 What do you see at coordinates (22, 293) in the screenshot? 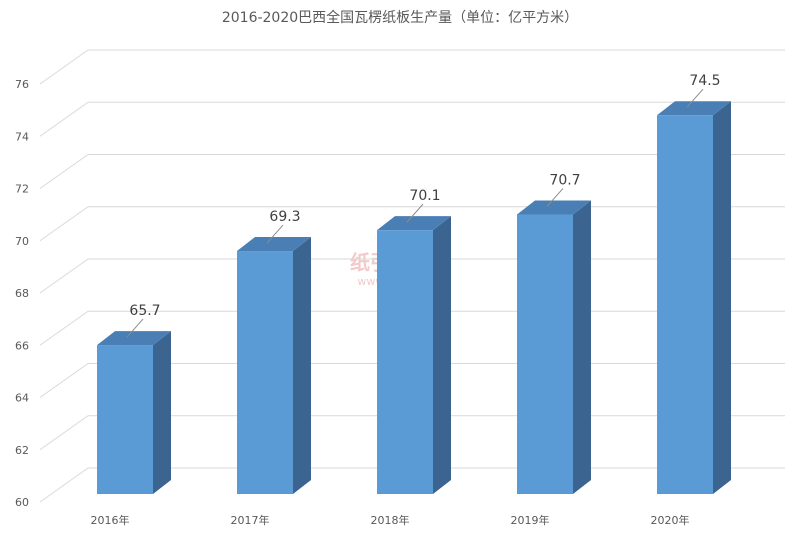
I see `y-tick-label: 68` at bounding box center [22, 293].